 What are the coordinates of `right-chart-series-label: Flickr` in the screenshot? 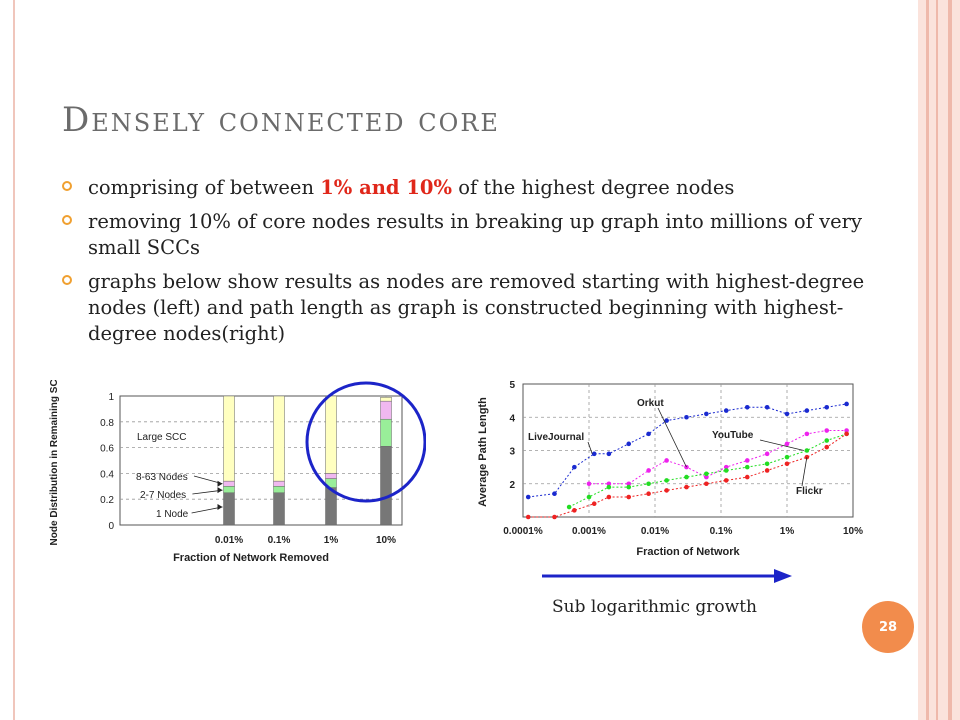 It's located at (809, 491).